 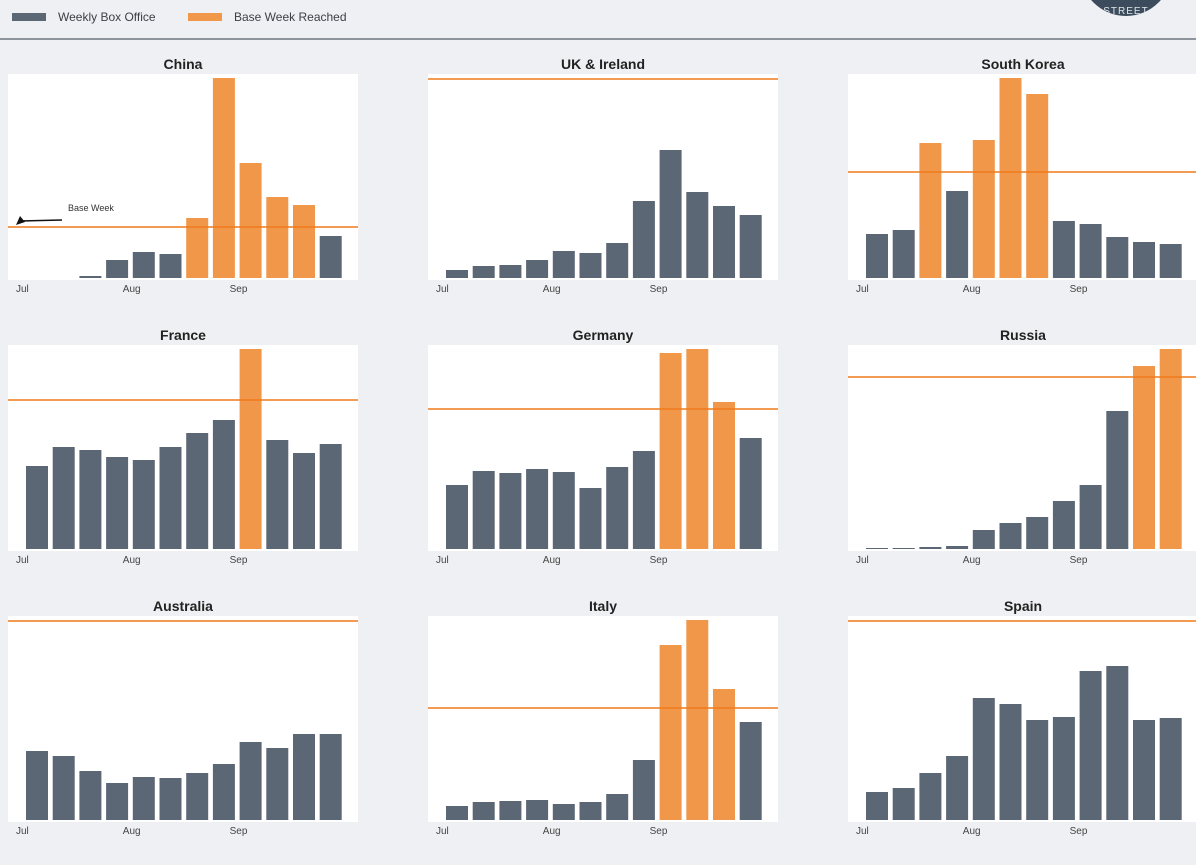 What do you see at coordinates (107, 17) in the screenshot?
I see `legend-label-weekly: Weekly Box Office` at bounding box center [107, 17].